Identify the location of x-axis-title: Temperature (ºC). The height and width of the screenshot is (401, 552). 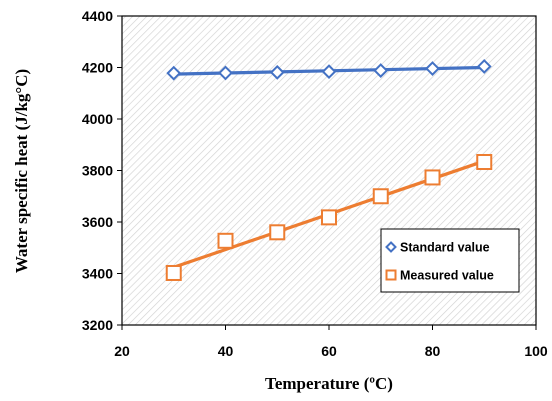
(329, 383).